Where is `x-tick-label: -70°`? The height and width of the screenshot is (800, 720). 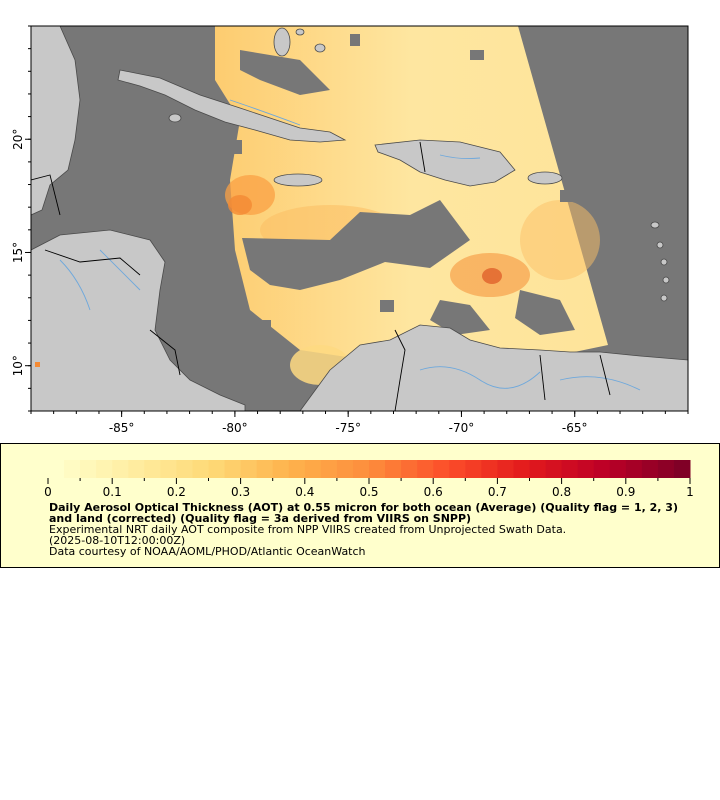 x-tick-label: -70° is located at coordinates (462, 428).